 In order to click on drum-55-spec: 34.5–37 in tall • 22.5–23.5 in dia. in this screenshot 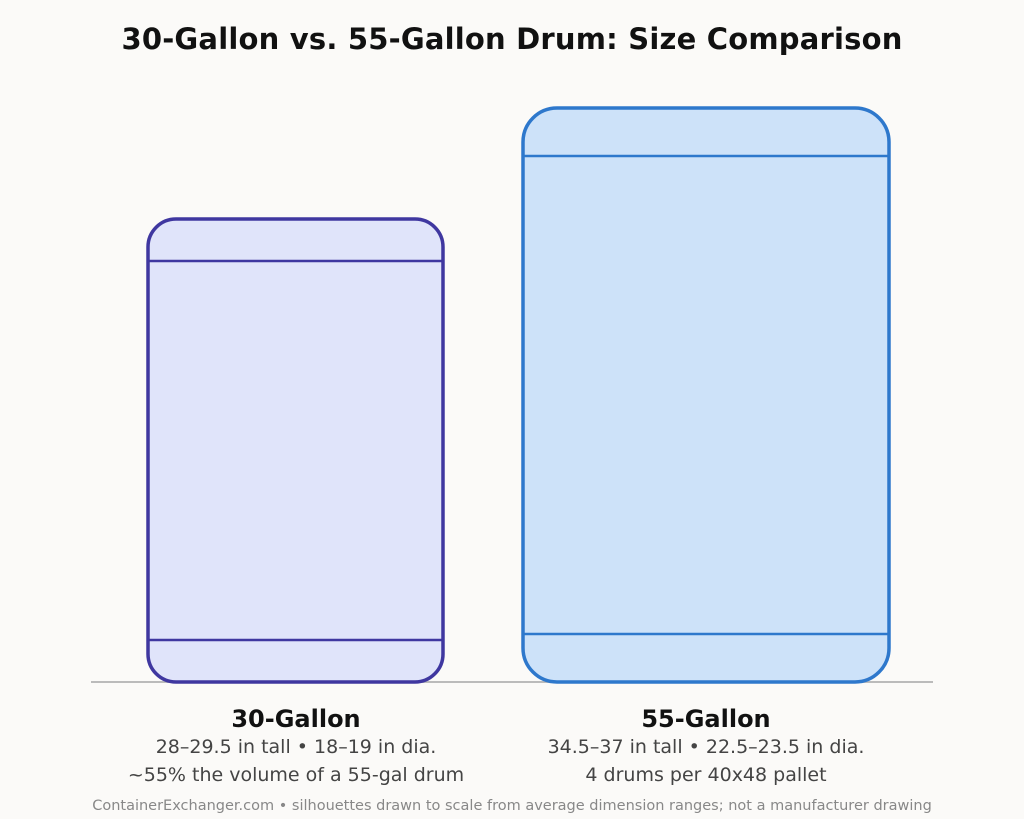, I will do `click(706, 747)`.